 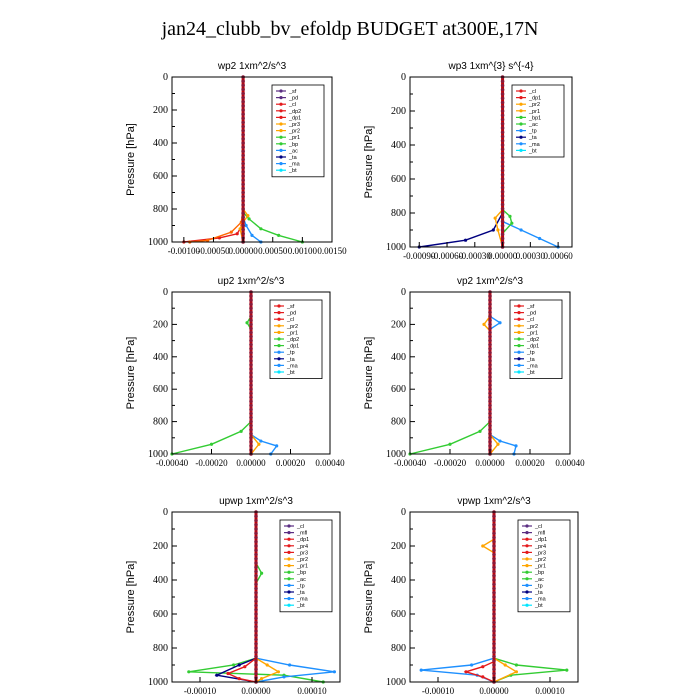 I want to click on x-tick-label-5-3: 0.00010, so click(x=312, y=691).